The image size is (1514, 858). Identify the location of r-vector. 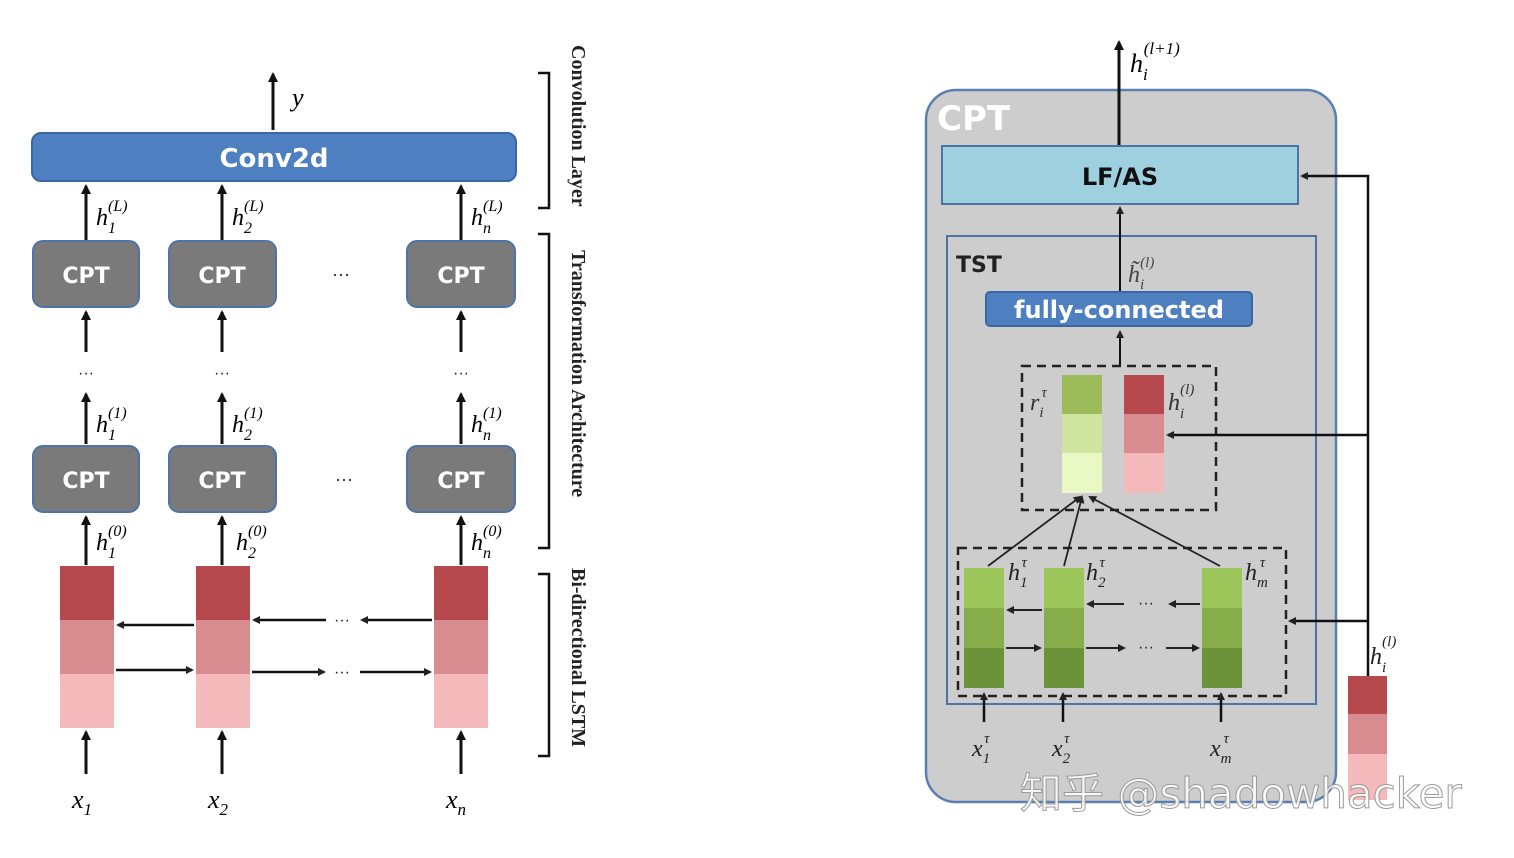
(1082, 434).